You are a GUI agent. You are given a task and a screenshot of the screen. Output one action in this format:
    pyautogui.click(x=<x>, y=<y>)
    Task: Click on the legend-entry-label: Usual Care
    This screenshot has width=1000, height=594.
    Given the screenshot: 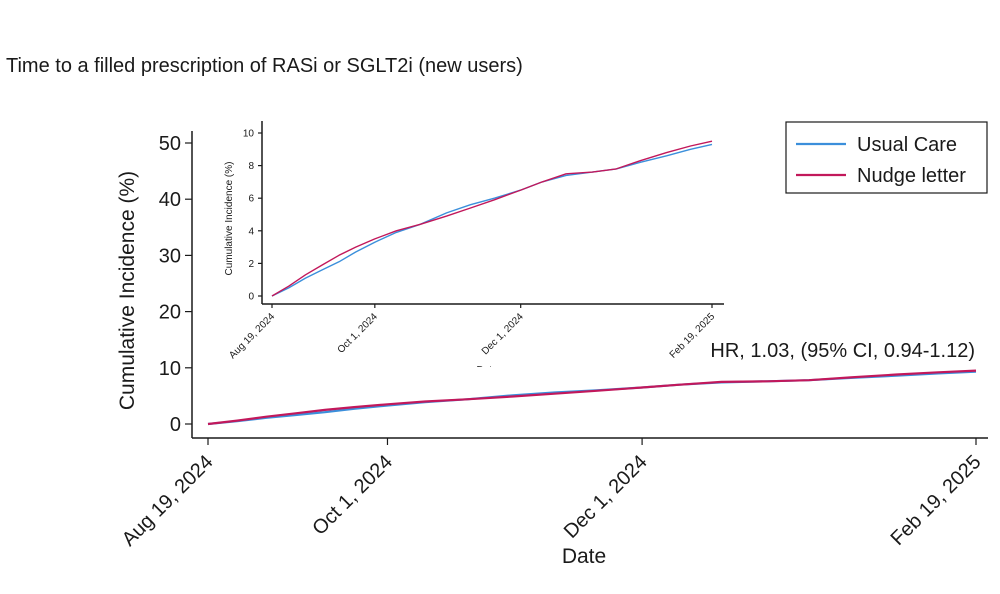 What is the action you would take?
    pyautogui.click(x=907, y=145)
    